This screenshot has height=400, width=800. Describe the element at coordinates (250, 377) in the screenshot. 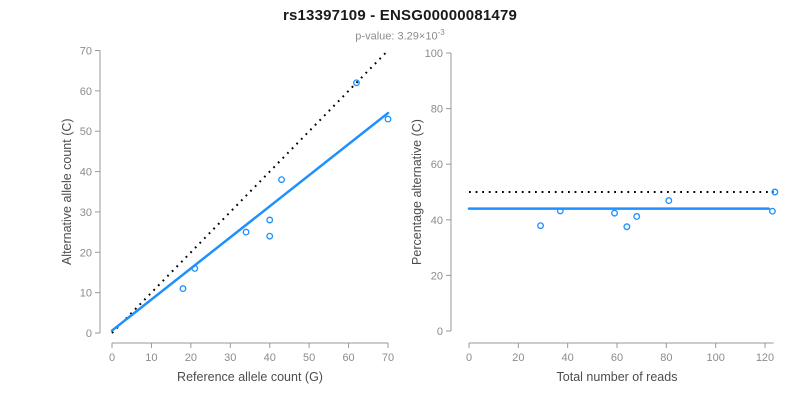

I see `x-axis-title: Reference allele count (G)` at that location.